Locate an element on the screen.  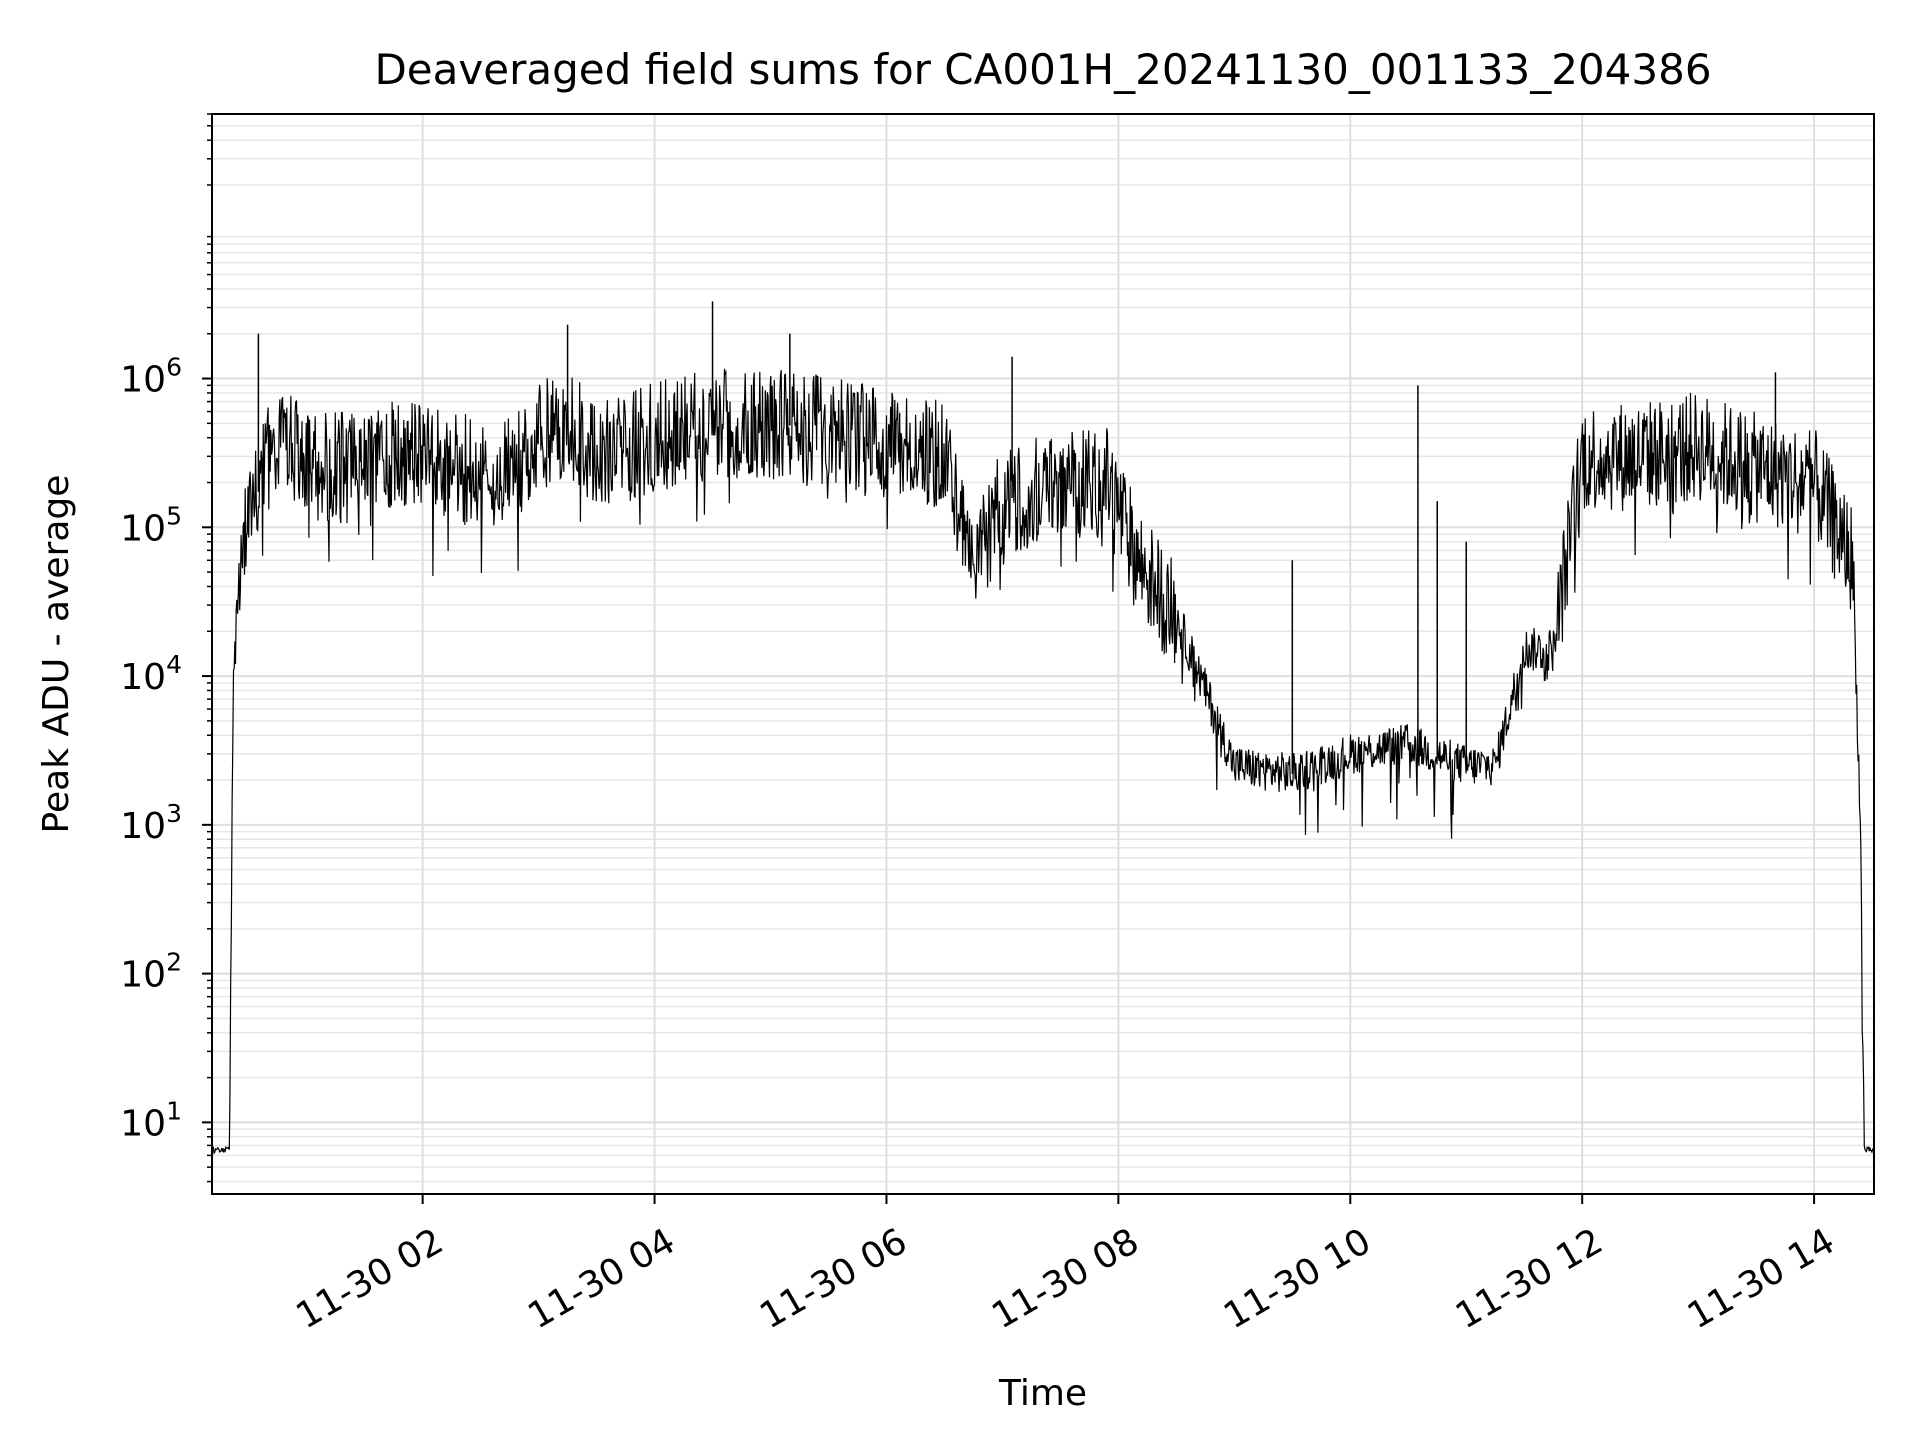
x-axis-label: Time is located at coordinates (1042, 1393).